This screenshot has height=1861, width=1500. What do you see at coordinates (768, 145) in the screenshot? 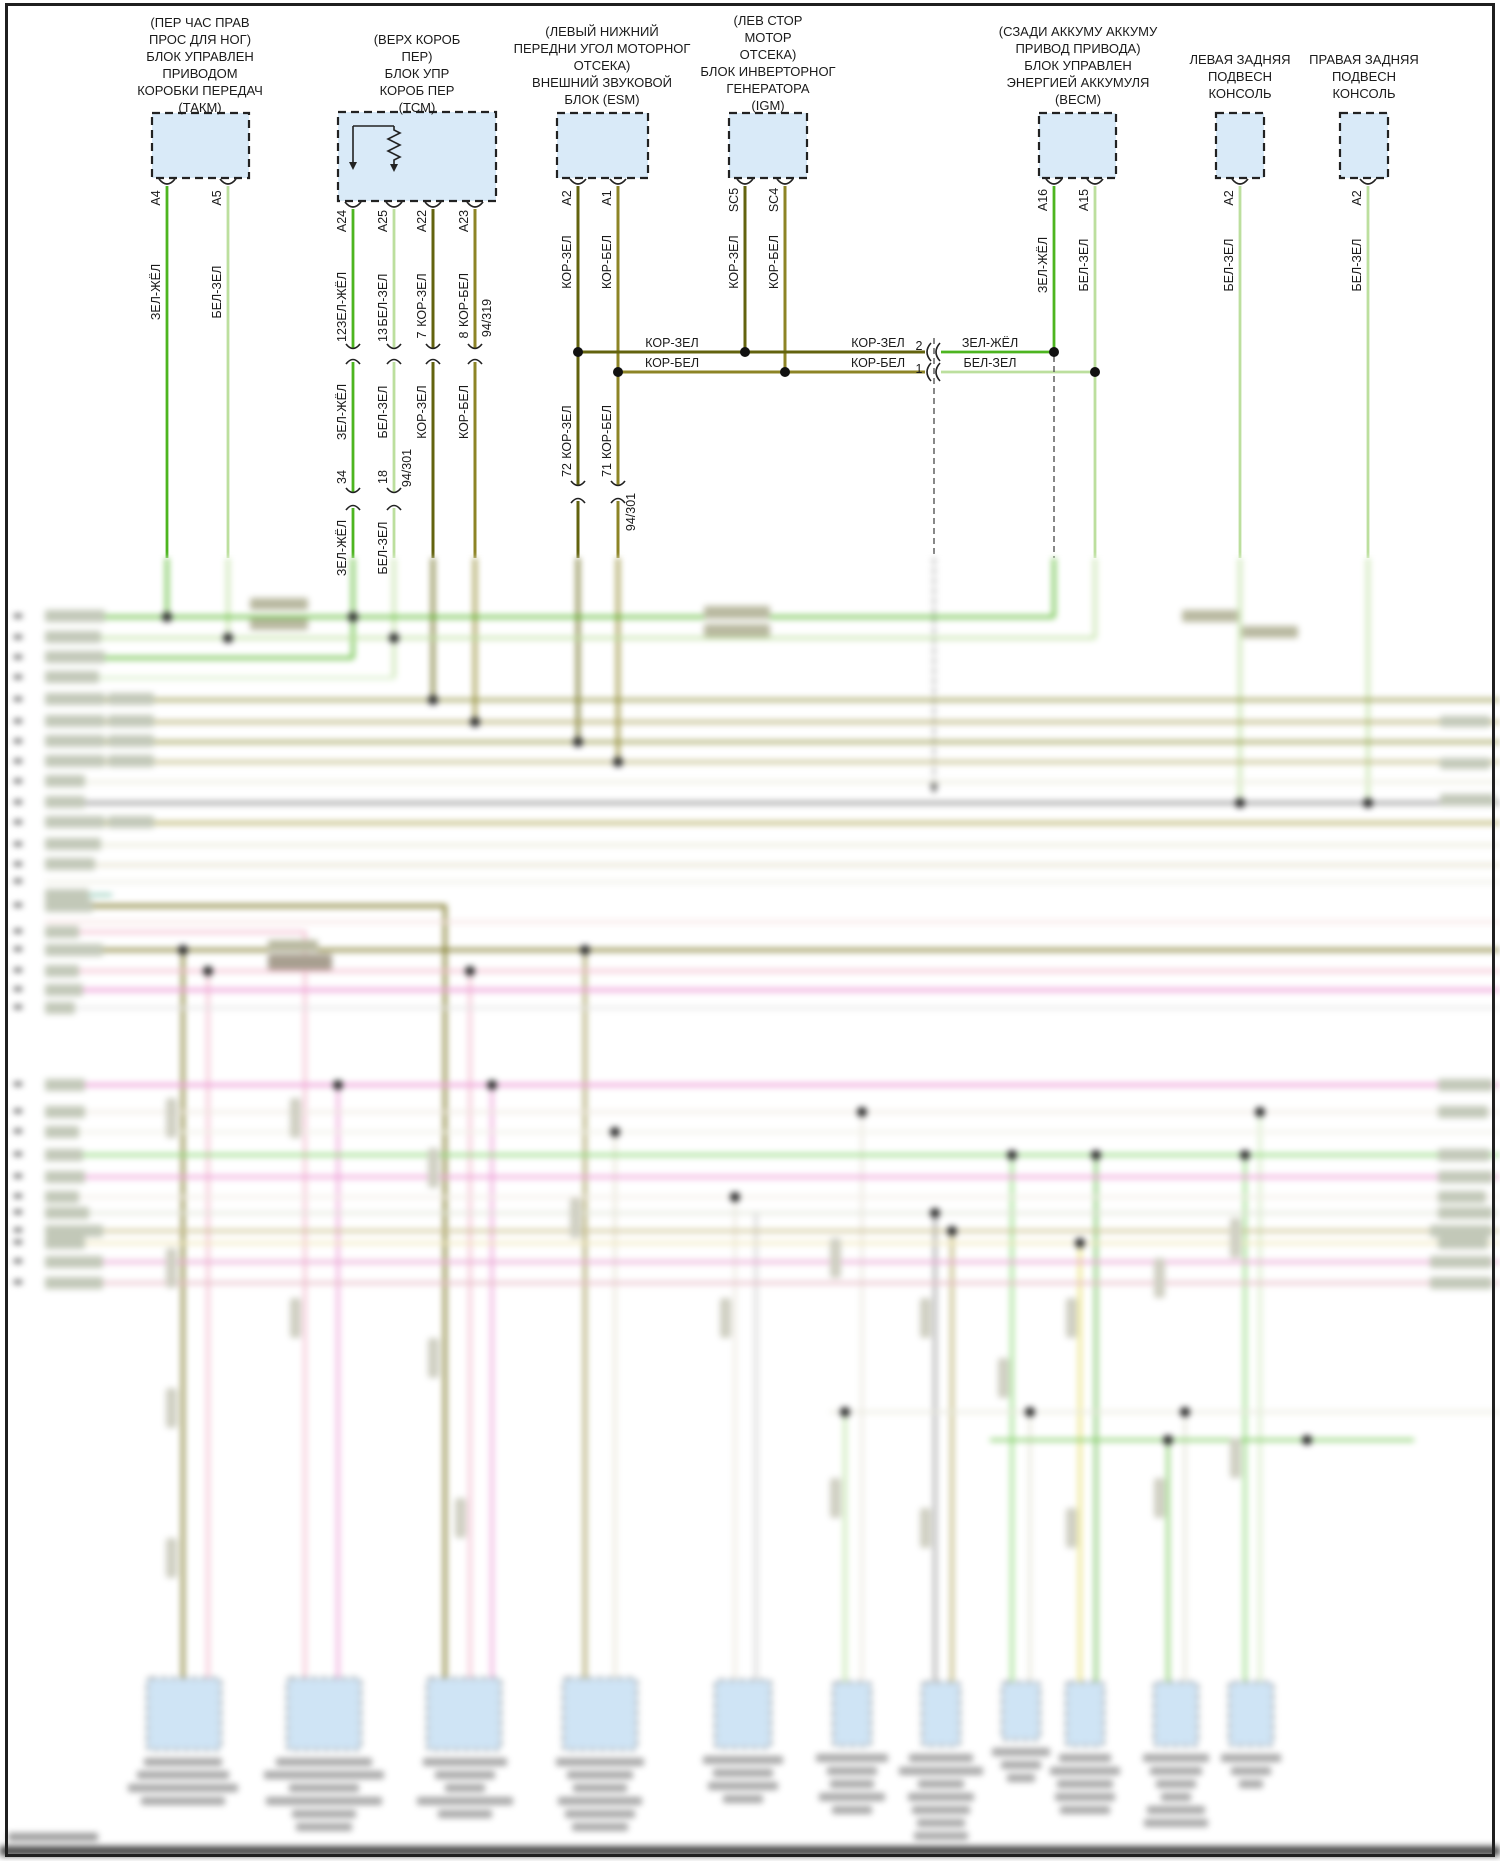
I see `igm-box` at bounding box center [768, 145].